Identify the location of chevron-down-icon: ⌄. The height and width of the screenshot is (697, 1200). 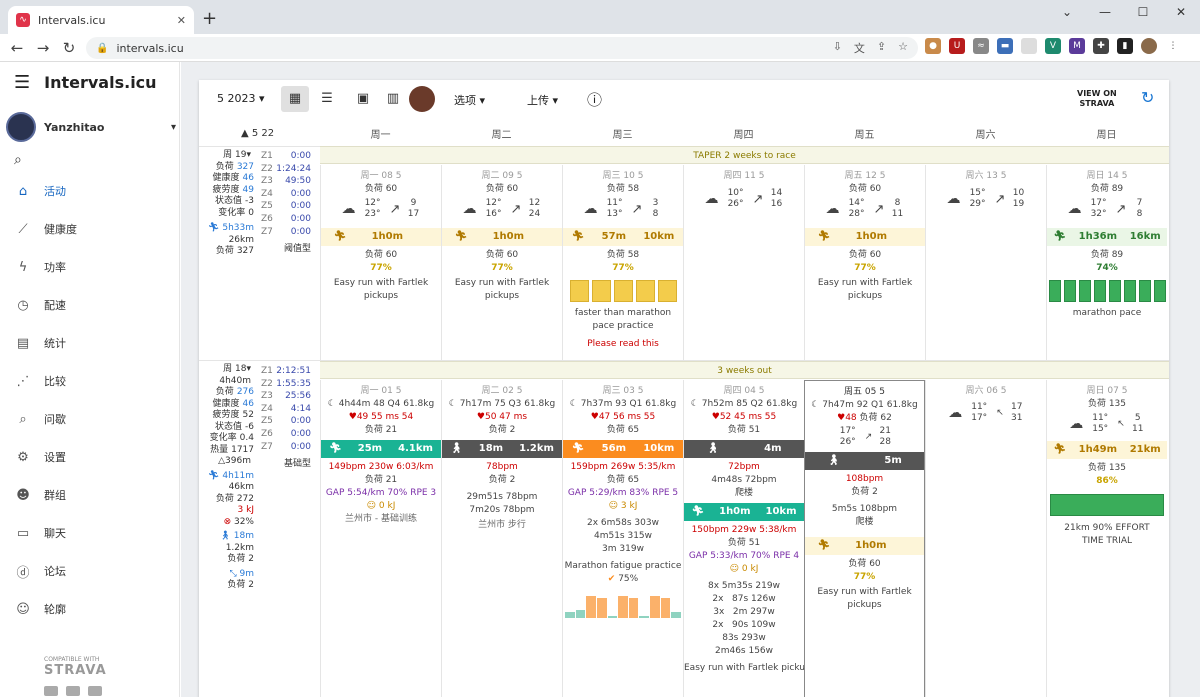
(1067, 12).